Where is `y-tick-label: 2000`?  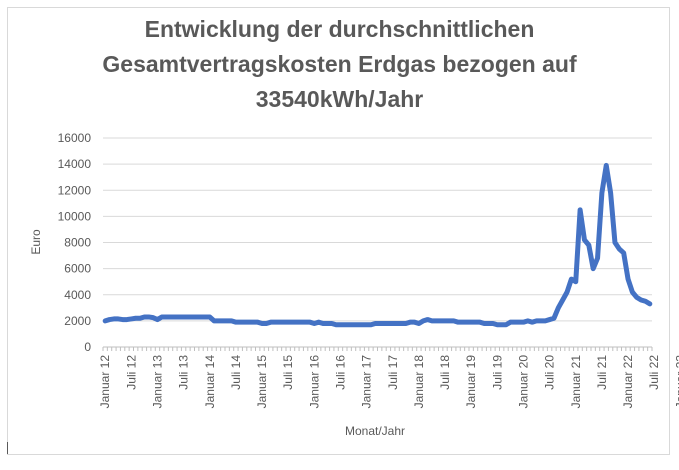
y-tick-label: 2000 is located at coordinates (77, 321).